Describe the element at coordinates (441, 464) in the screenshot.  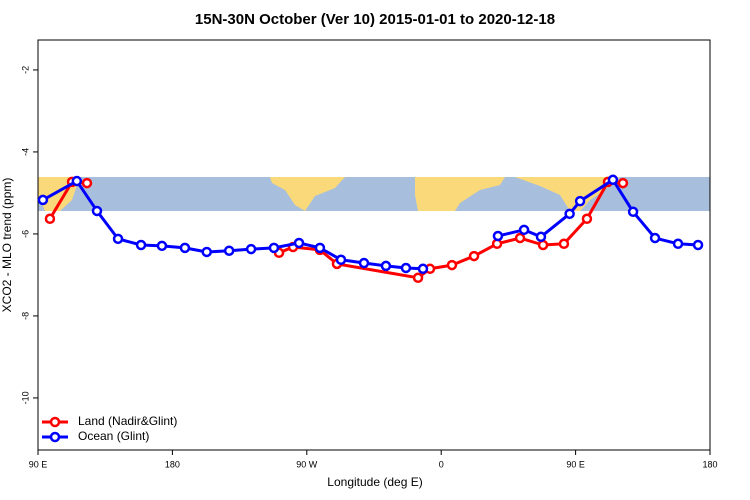
I see `x-tick-label: 0` at that location.